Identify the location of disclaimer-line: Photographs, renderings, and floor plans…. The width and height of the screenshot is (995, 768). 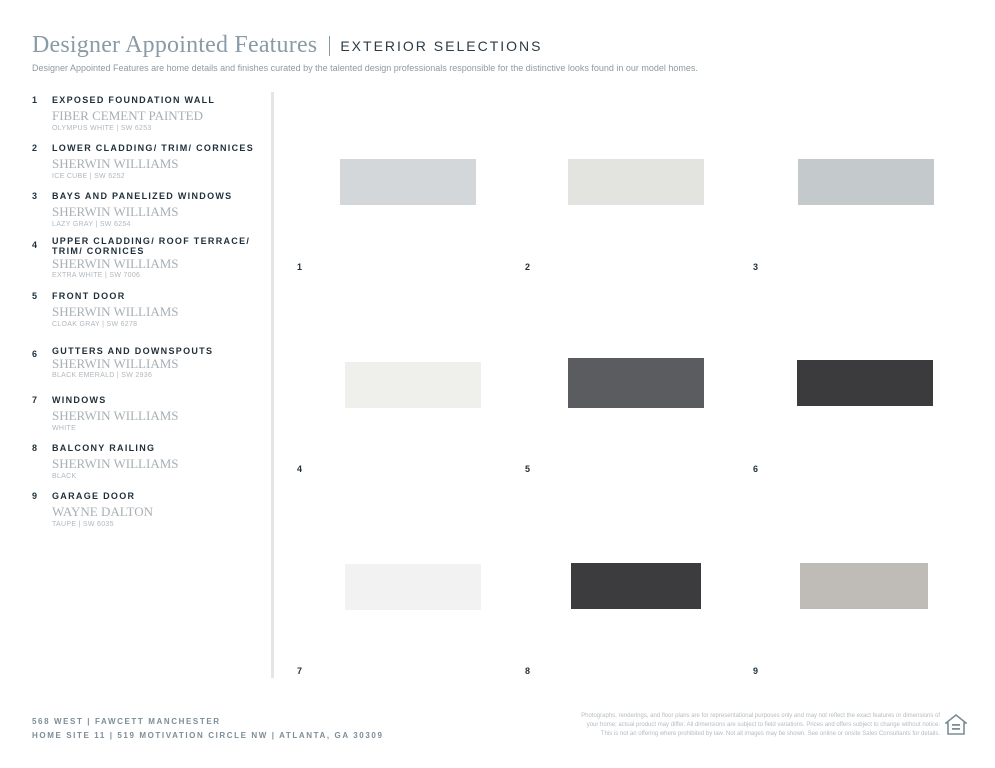
(760, 716).